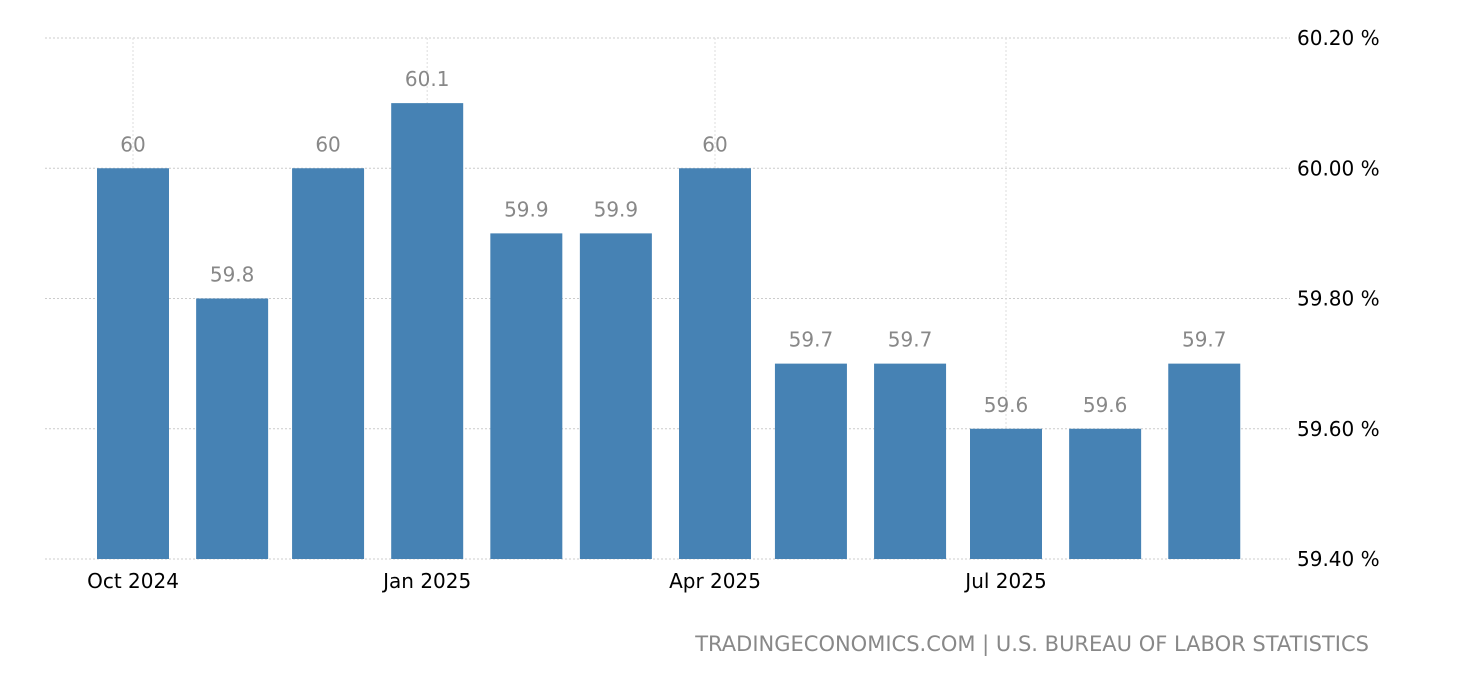 The height and width of the screenshot is (680, 1460). What do you see at coordinates (232, 275) in the screenshot?
I see `data-label: 59.8` at bounding box center [232, 275].